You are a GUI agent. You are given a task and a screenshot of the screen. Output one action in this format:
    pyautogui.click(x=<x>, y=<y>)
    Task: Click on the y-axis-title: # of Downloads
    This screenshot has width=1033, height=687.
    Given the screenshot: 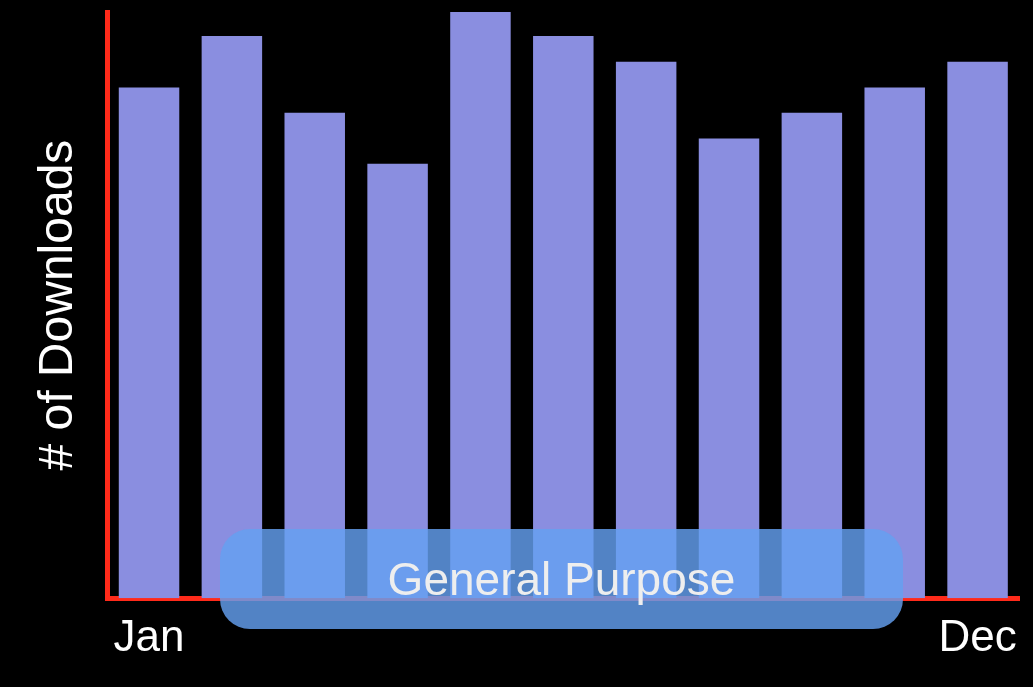 What is the action you would take?
    pyautogui.click(x=56, y=305)
    